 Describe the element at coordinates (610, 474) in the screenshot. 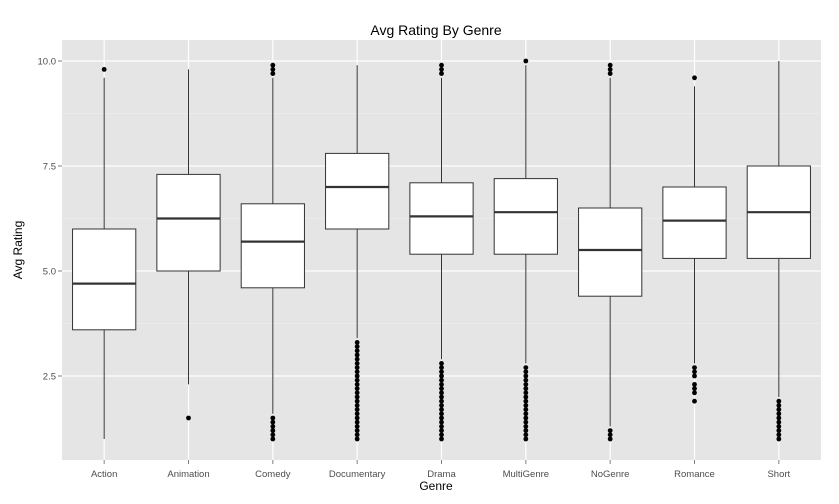

I see `x-tick-label: NoGenre` at that location.